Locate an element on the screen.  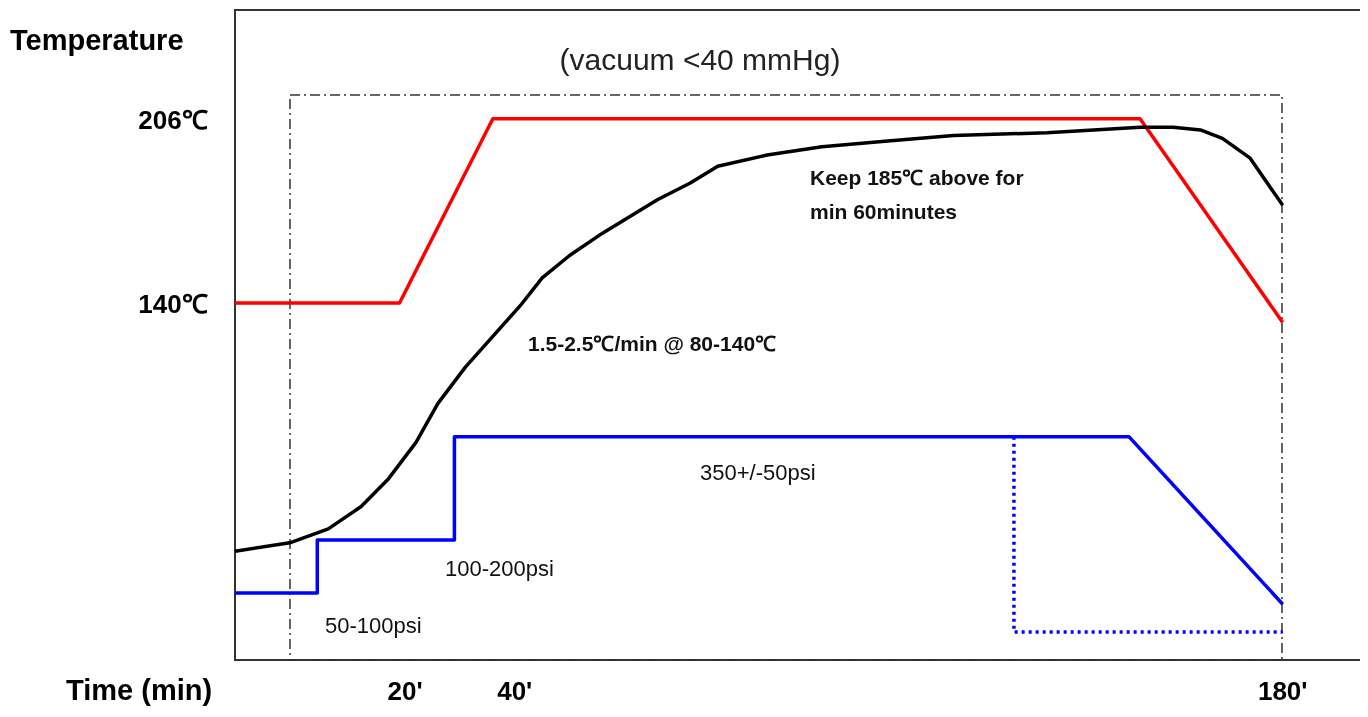
x-axis-title: Time (min) is located at coordinates (139, 690).